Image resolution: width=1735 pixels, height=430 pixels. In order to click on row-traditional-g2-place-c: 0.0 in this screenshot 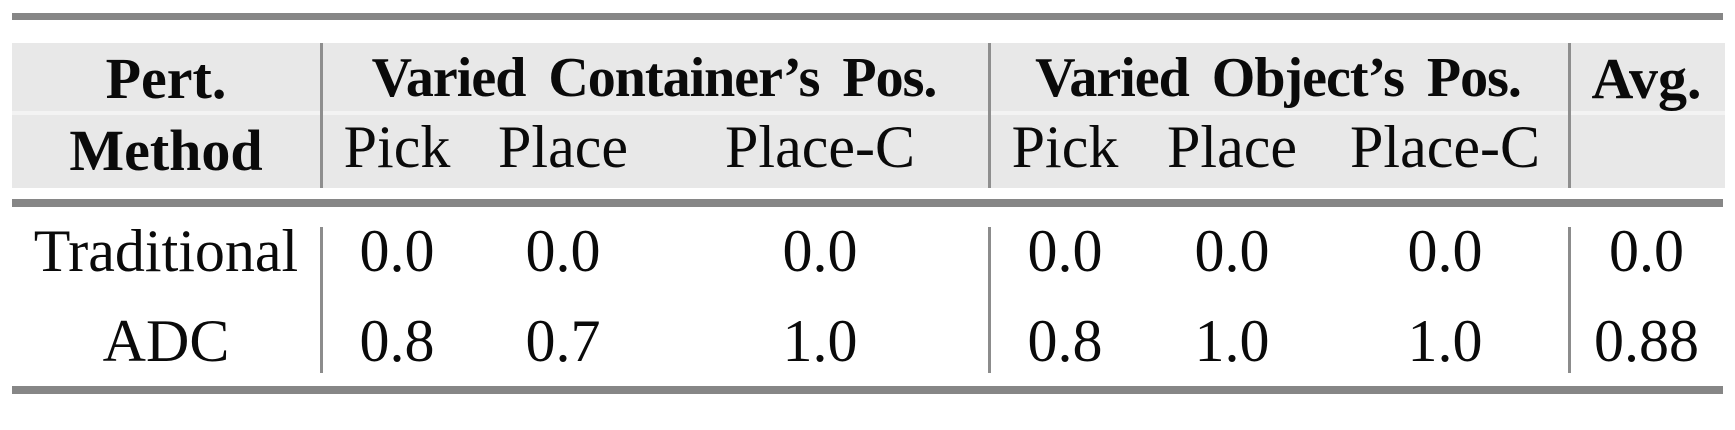, I will do `click(1445, 251)`.